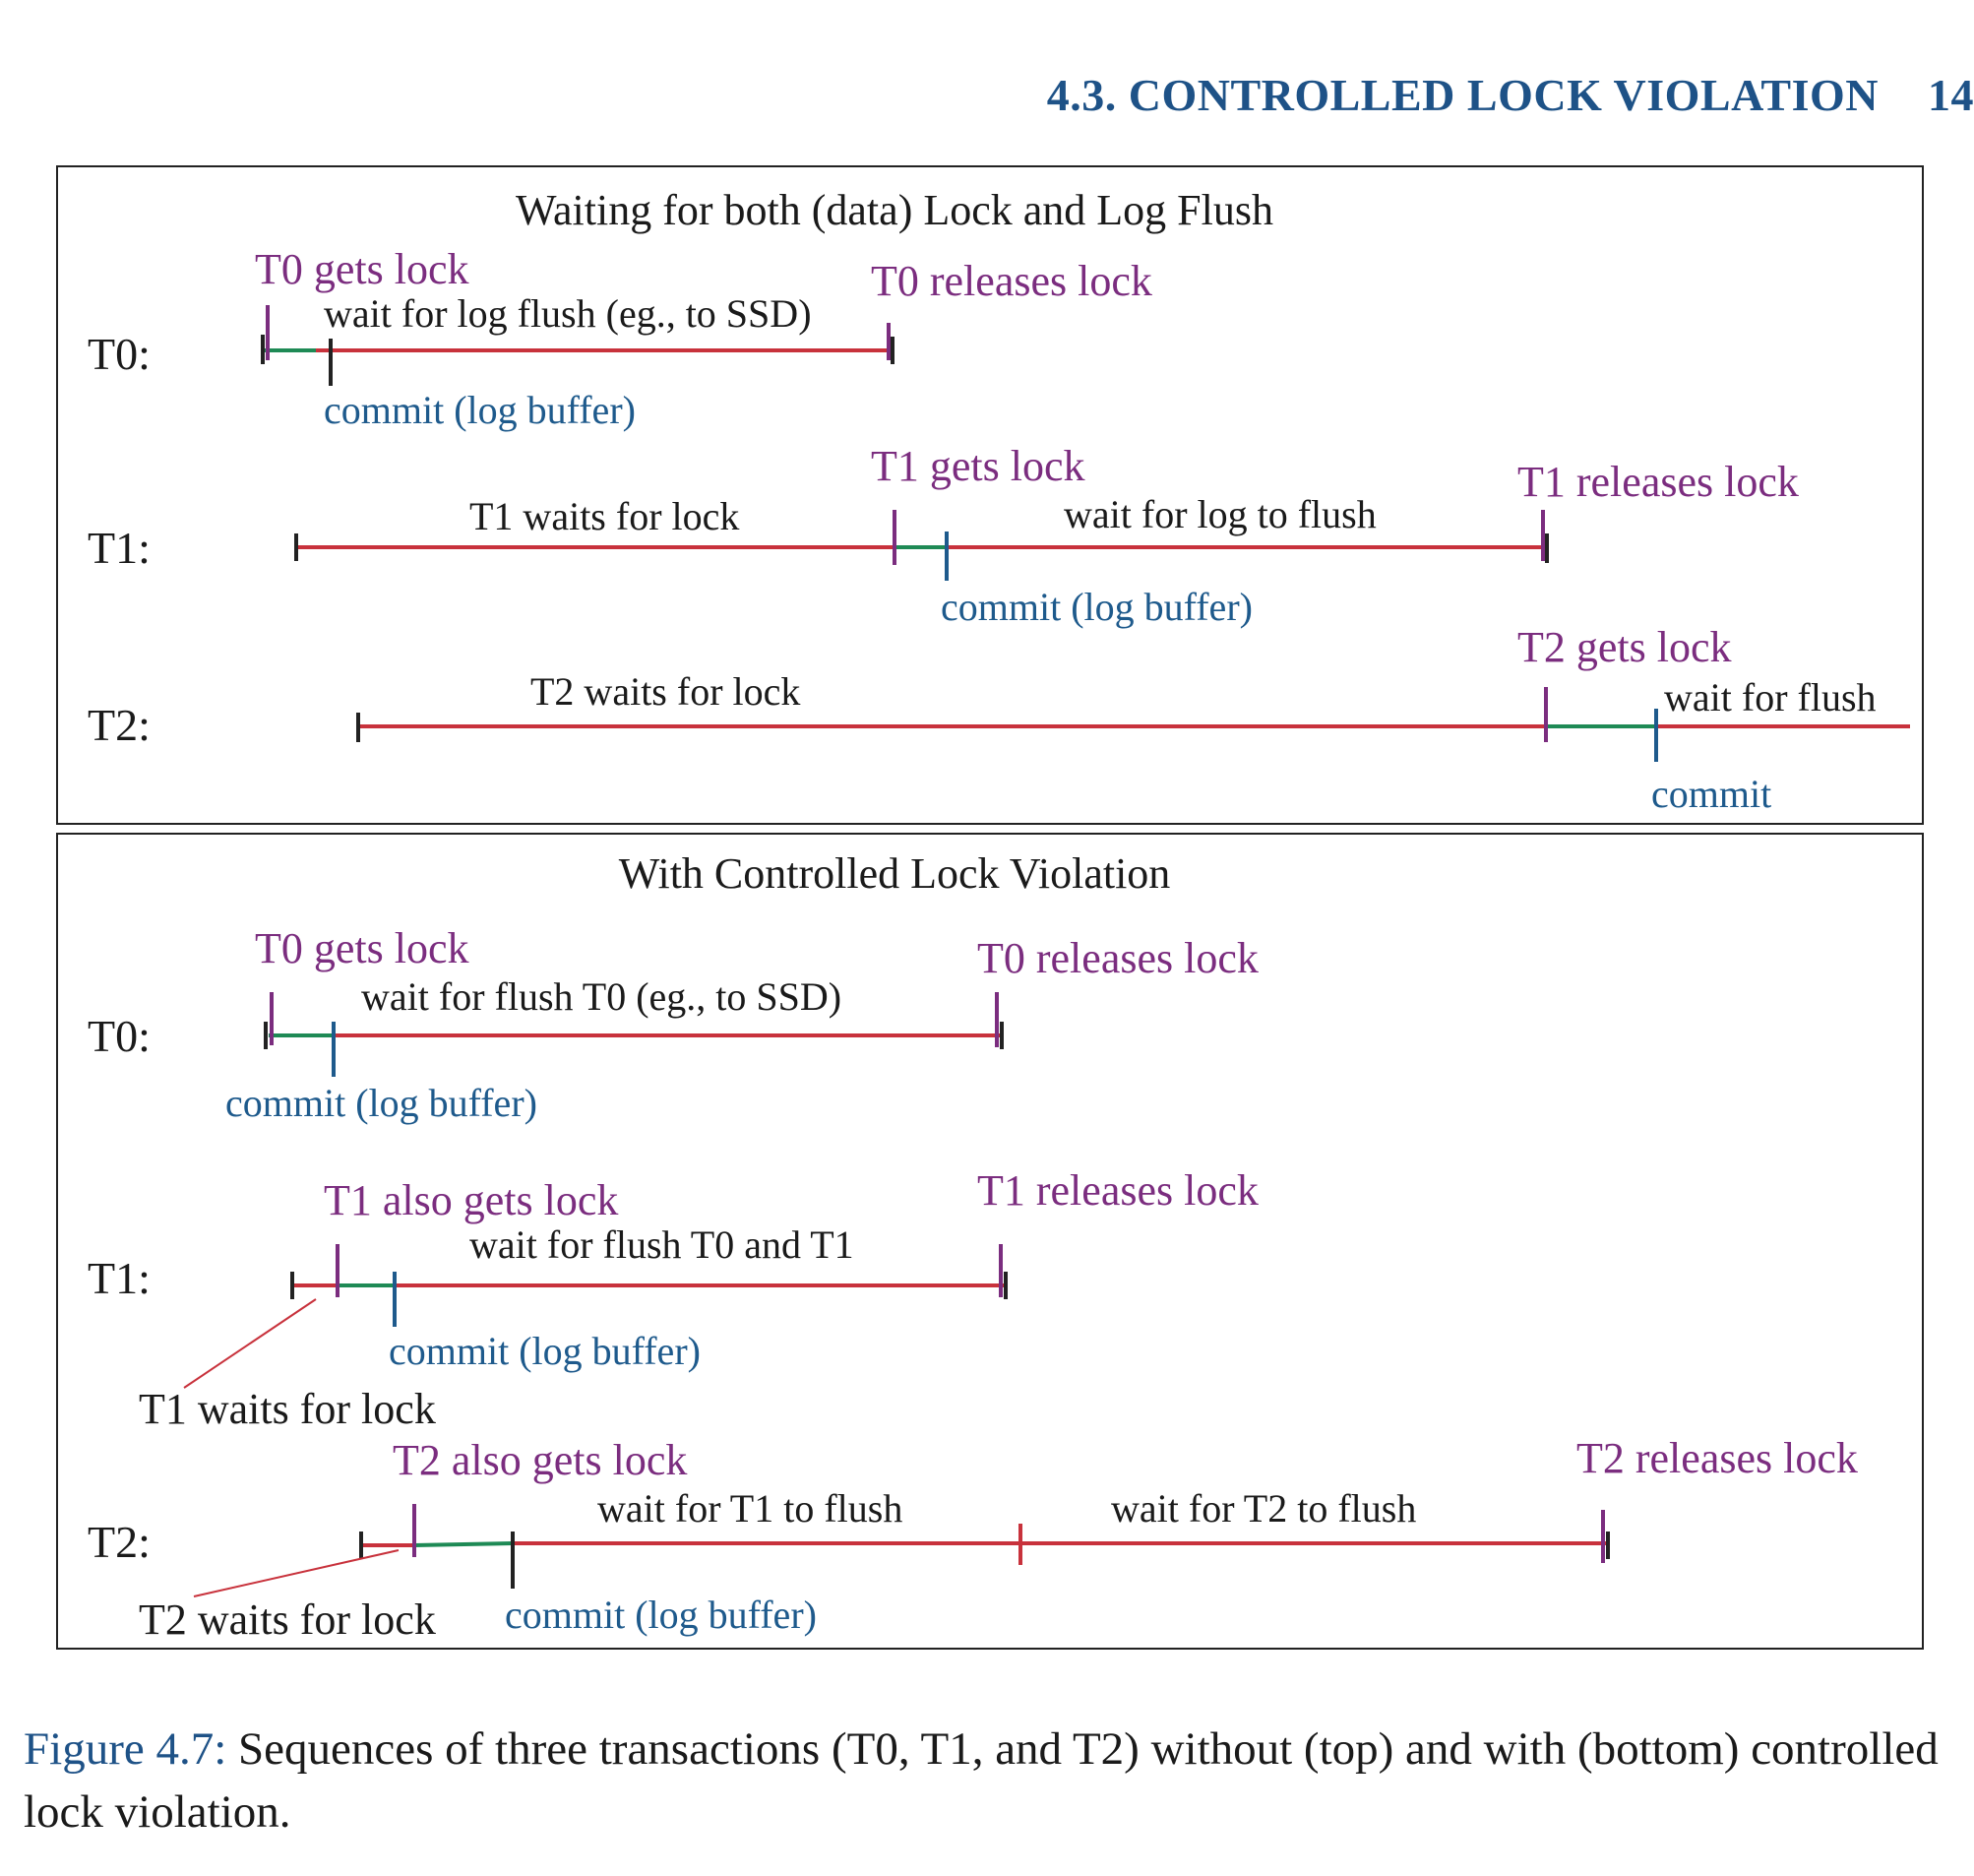 The width and height of the screenshot is (1974, 1876). Describe the element at coordinates (463, 1544) in the screenshot. I see `hold-segment` at that location.